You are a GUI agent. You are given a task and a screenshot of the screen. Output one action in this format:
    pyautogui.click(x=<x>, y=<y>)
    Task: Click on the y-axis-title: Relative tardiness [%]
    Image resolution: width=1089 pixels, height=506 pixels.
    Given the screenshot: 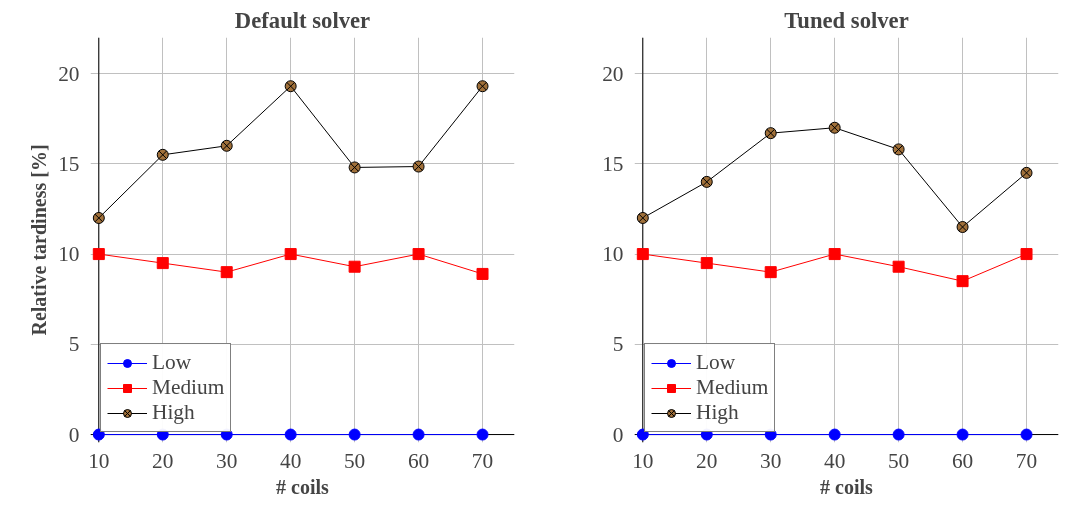 What is the action you would take?
    pyautogui.click(x=39, y=240)
    